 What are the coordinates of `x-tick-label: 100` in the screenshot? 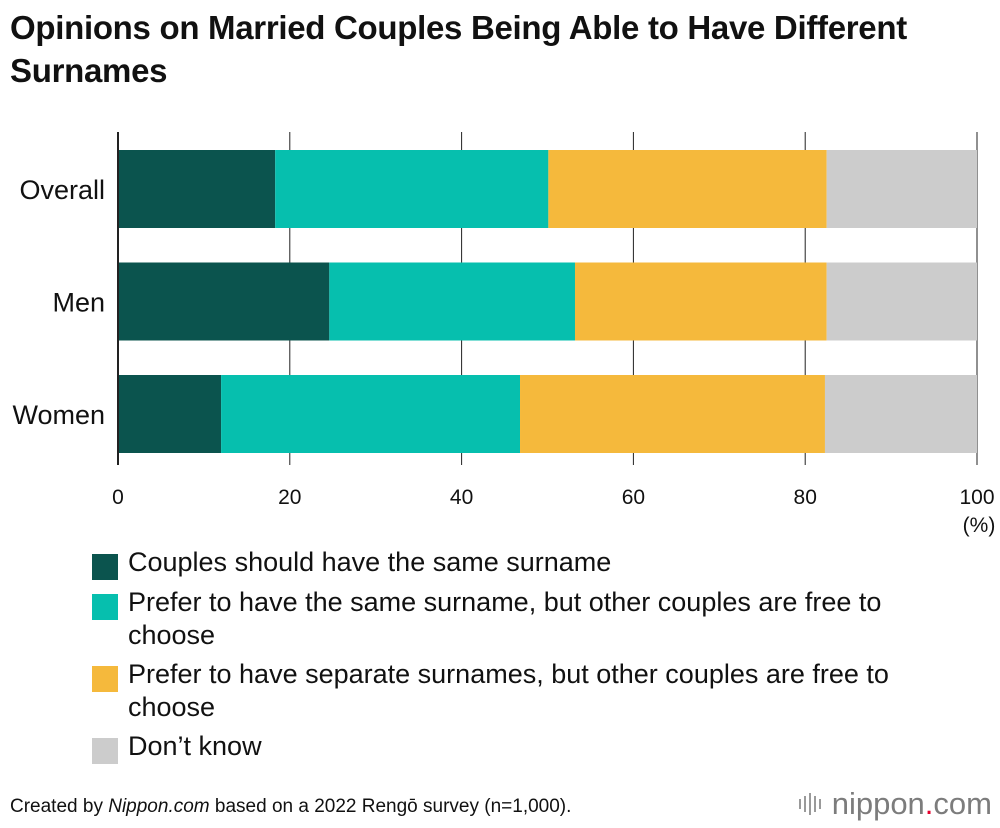 It's located at (976, 497).